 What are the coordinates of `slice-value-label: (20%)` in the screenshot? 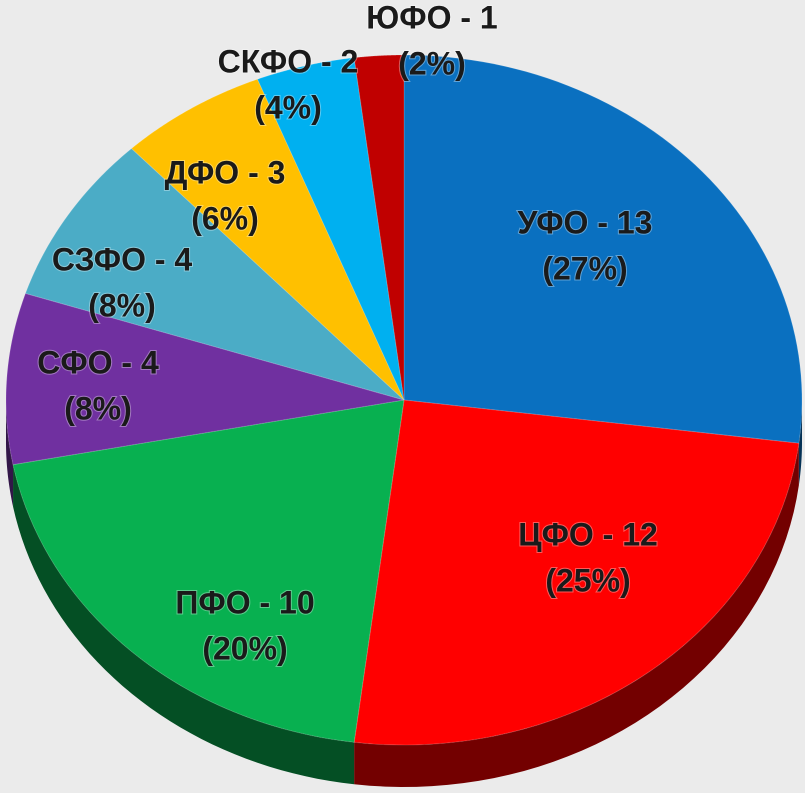 It's located at (244, 648).